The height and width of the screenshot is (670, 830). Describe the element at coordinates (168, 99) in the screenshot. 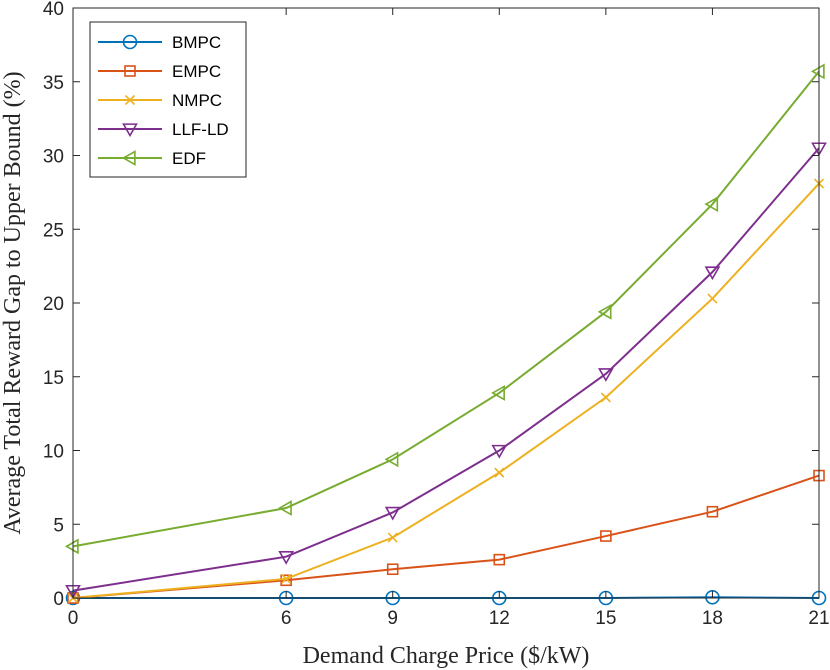

I see `legend: BMPC EMPC NMPC LLF-LD EDF` at that location.